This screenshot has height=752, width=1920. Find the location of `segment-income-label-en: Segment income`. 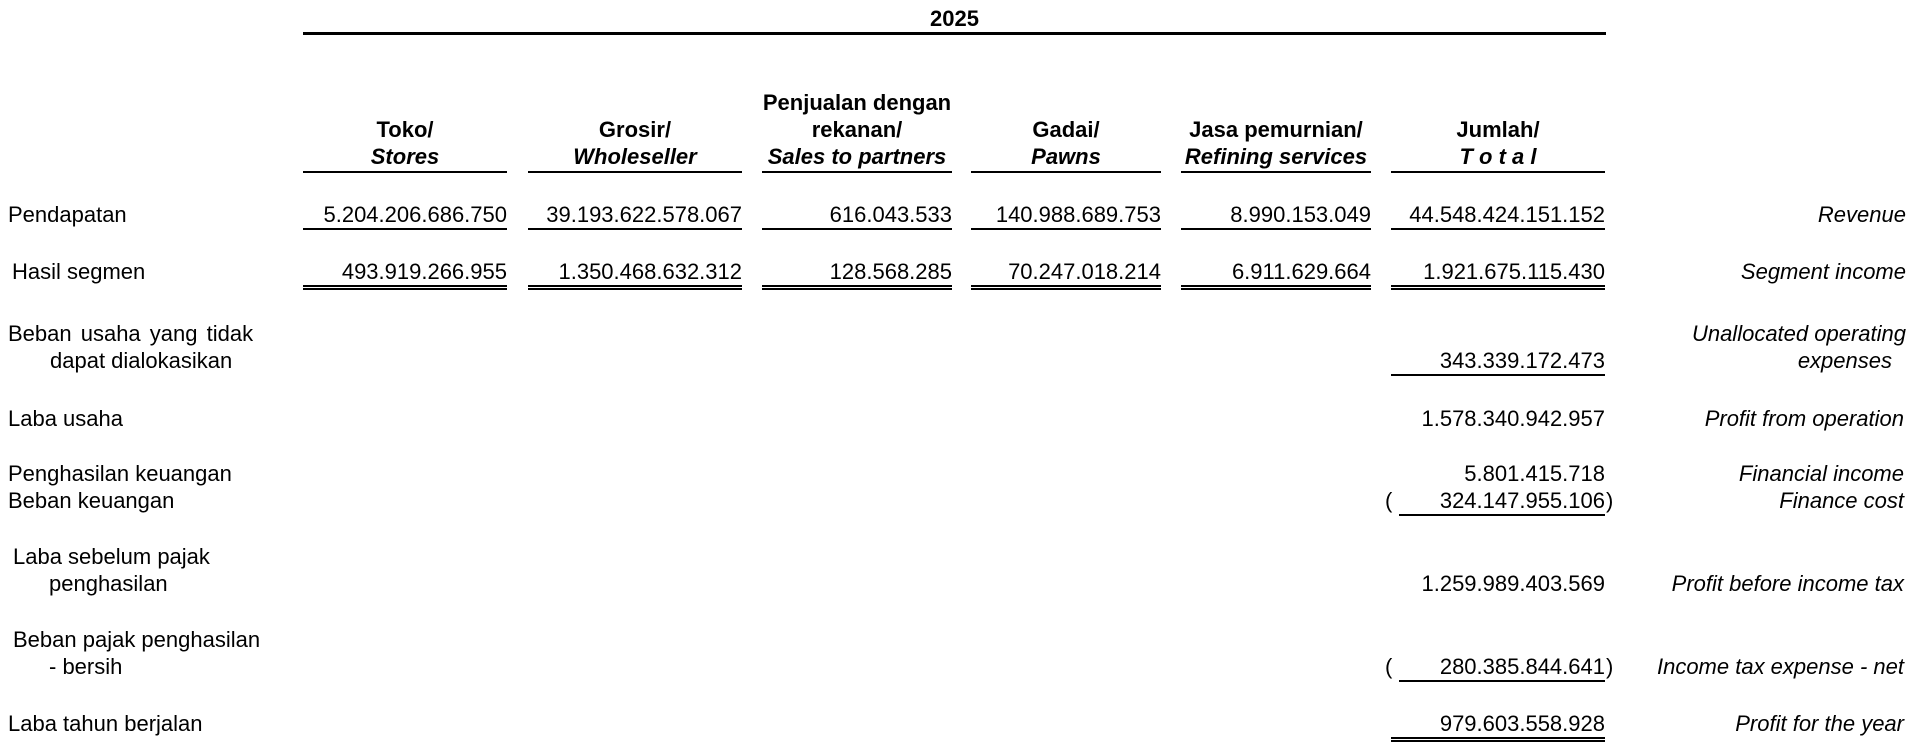

segment-income-label-en: Segment income is located at coordinates (1823, 271).